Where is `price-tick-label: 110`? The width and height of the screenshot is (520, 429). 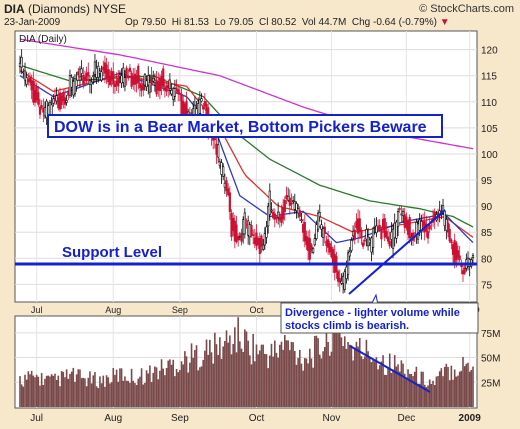
price-tick-label: 110 is located at coordinates (489, 103).